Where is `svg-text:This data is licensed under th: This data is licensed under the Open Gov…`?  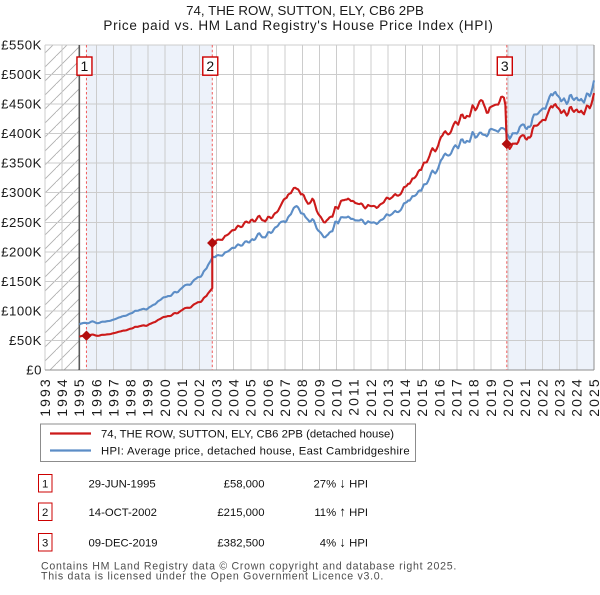
svg-text:This data is licensed under th: This data is licensed under the Open Gov… is located at coordinates (212, 577).